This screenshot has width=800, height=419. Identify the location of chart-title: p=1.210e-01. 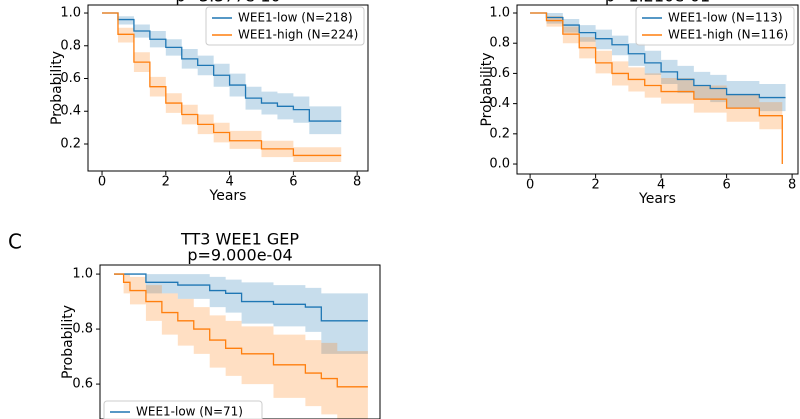
(657, 3).